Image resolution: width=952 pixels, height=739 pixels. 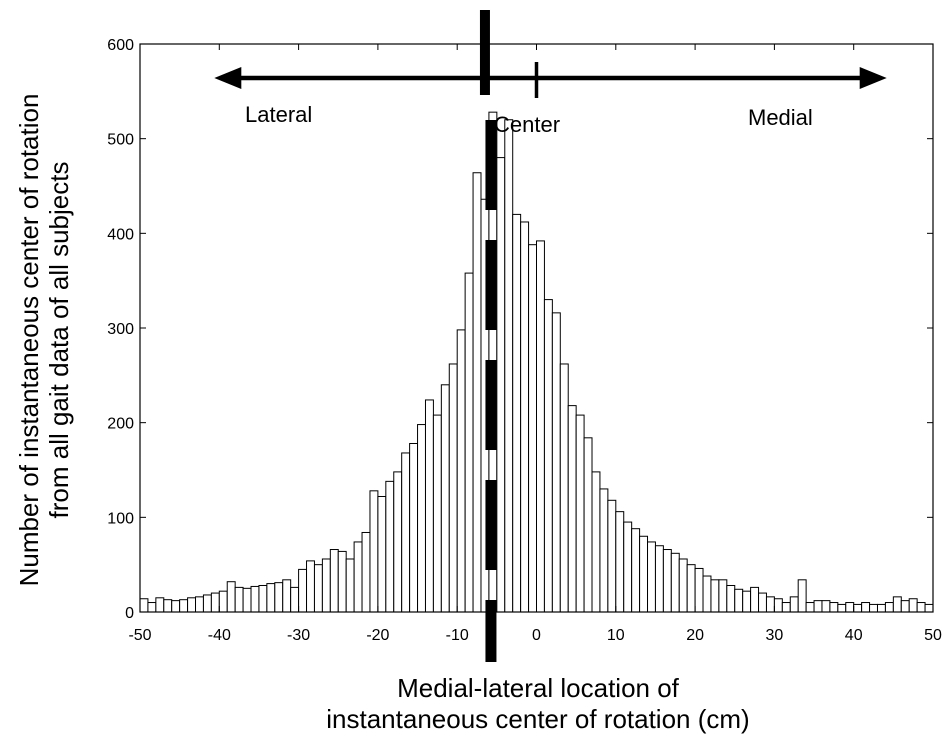 I want to click on y-tick-label: 400, so click(x=120, y=234).